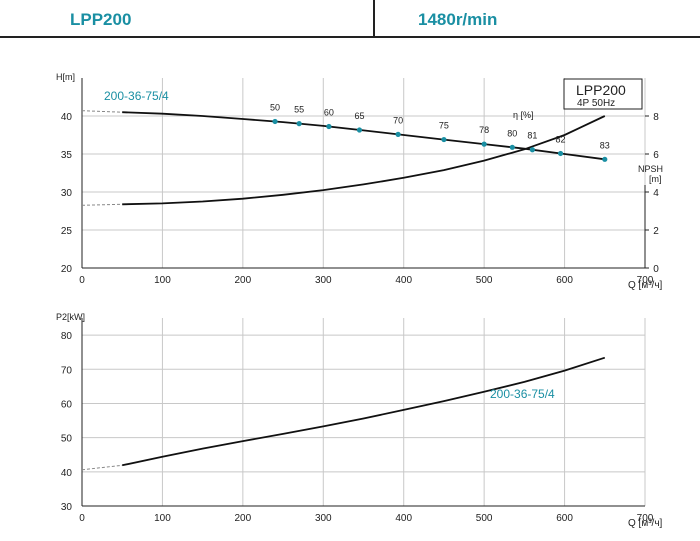  What do you see at coordinates (655, 179) in the screenshot?
I see `npsh-axis-unit: [m]` at bounding box center [655, 179].